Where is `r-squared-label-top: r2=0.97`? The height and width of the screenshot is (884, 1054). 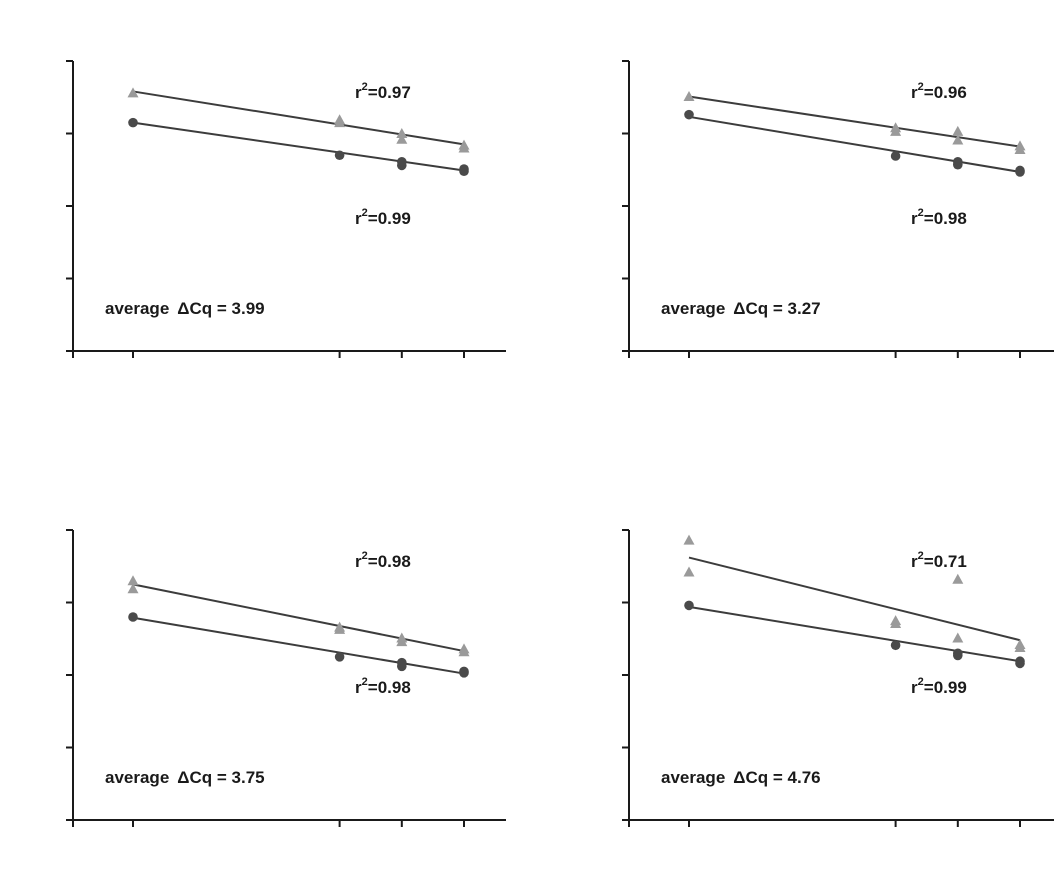
r-squared-label-top: r2=0.97 is located at coordinates (383, 91).